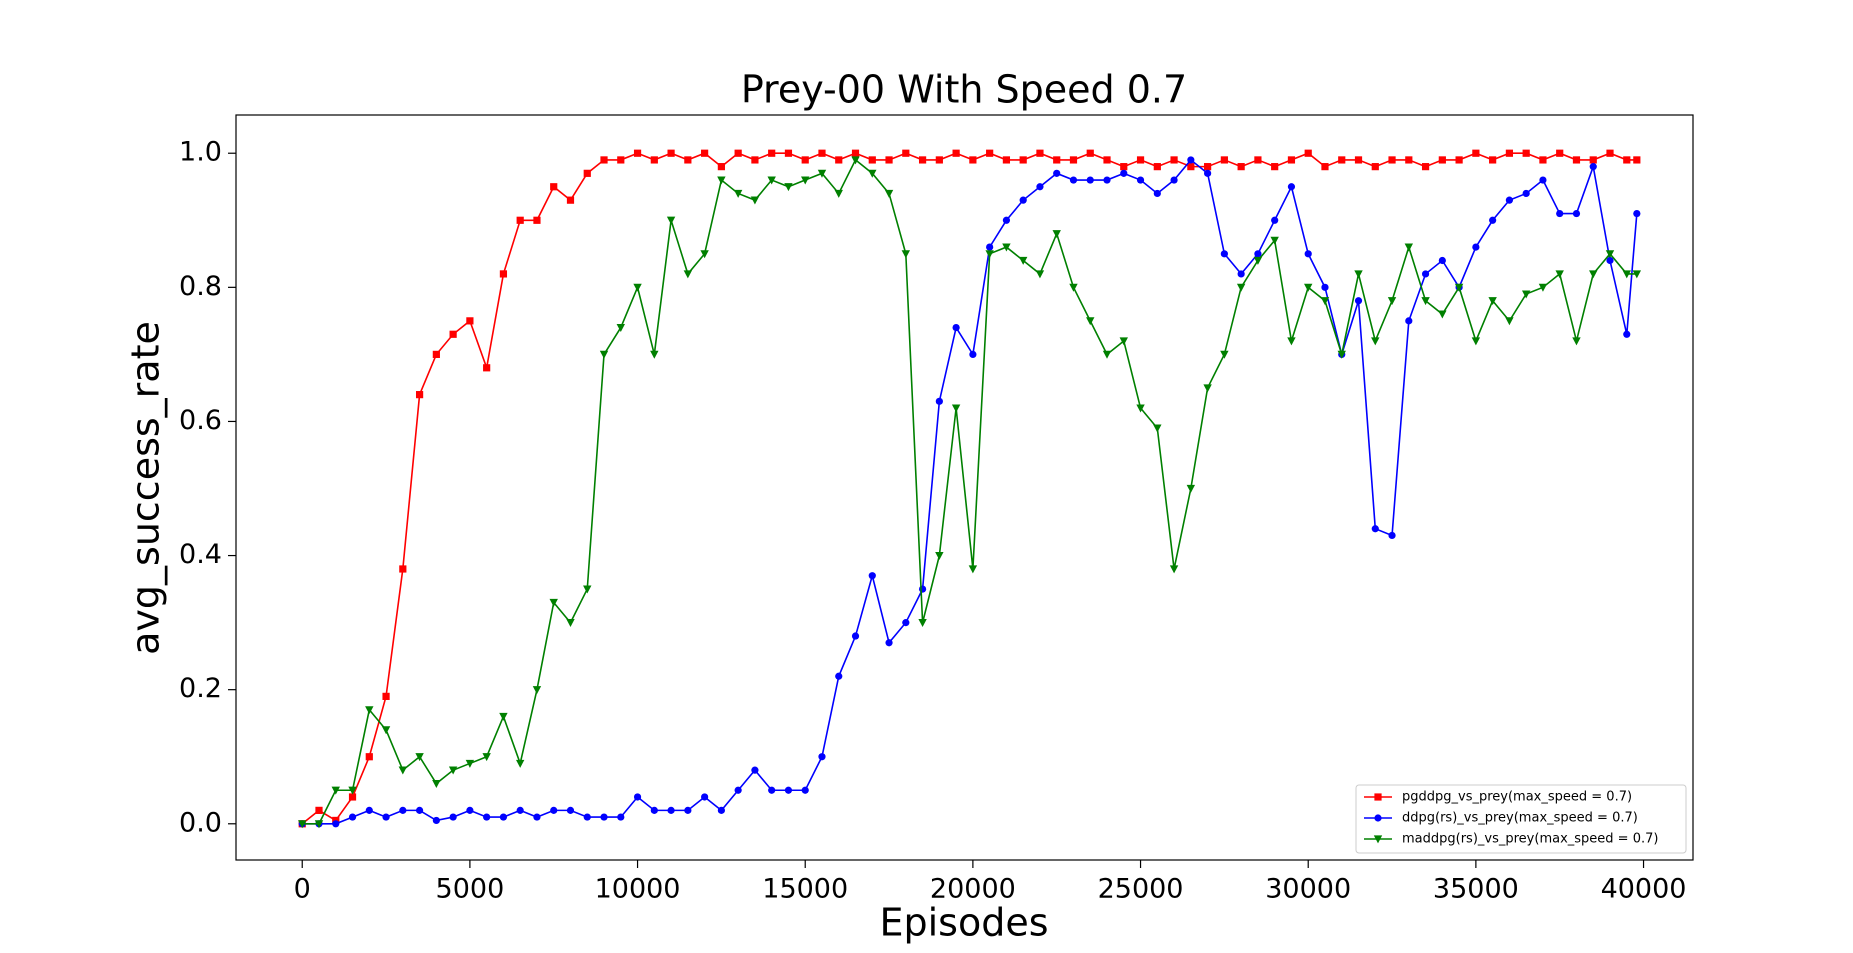  Describe the element at coordinates (805, 889) in the screenshot. I see `x-tick-label: 15000` at that location.